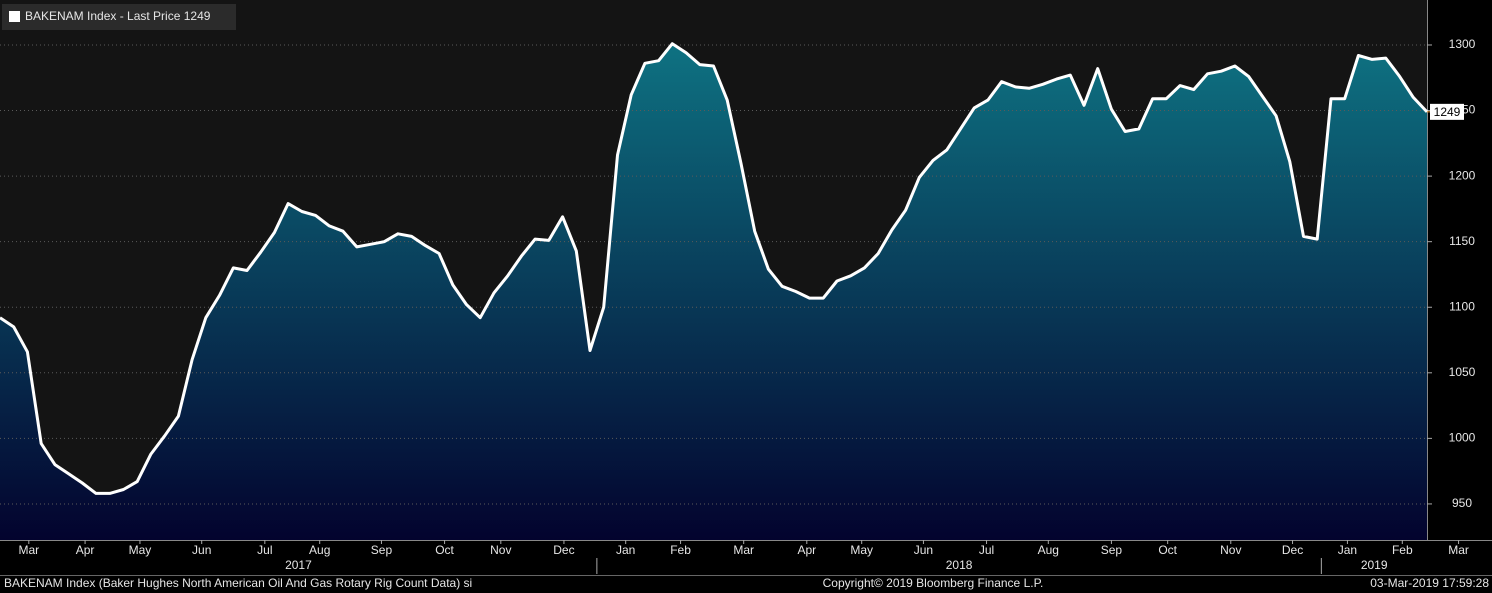 The width and height of the screenshot is (1492, 593). I want to click on legend-label: BAKENAM Index - Last Price 1249, so click(118, 16).